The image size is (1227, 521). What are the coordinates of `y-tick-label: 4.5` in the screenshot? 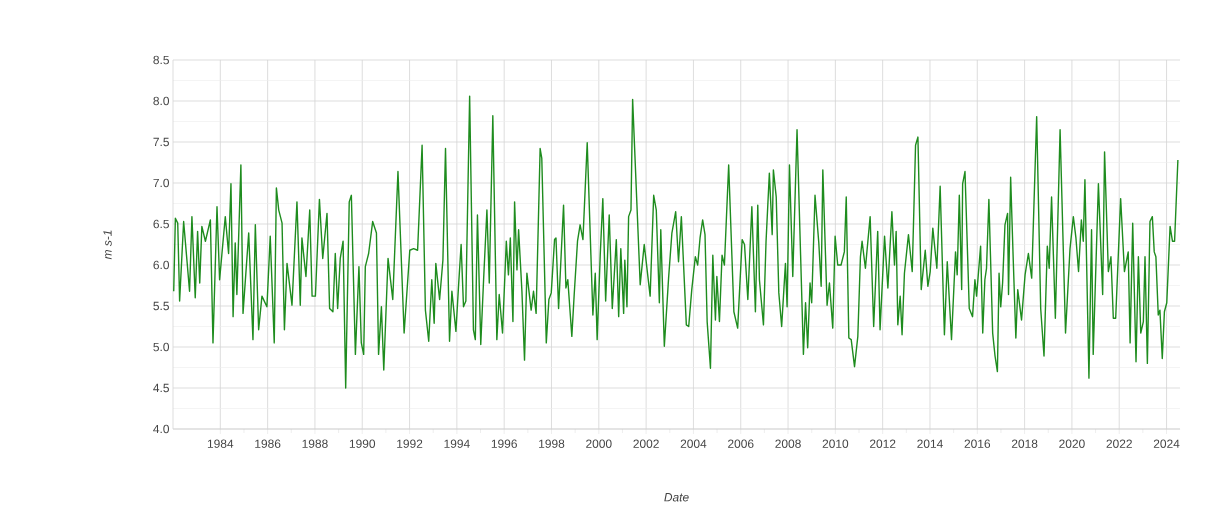 It's located at (161, 388).